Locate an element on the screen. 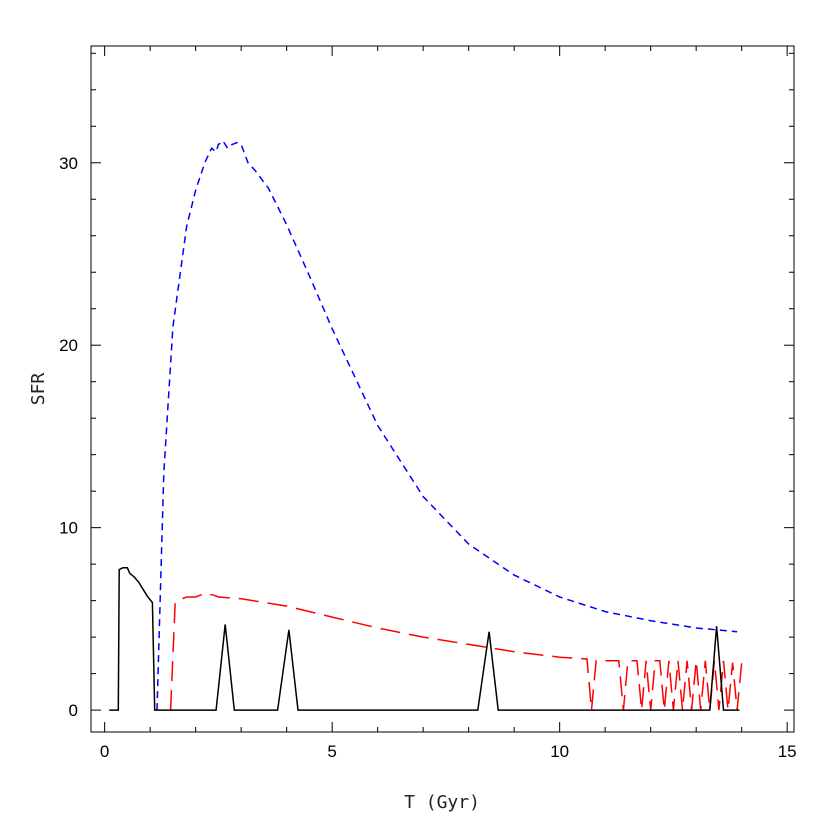 The image size is (836, 836). x-tick-label: 15 is located at coordinates (787, 751).